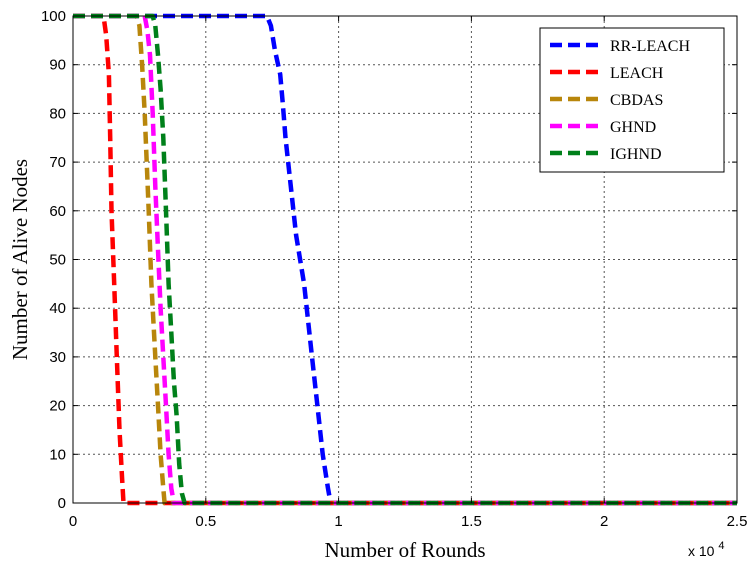 This screenshot has height=568, width=750. What do you see at coordinates (62, 503) in the screenshot?
I see `y-tick-label: 0` at bounding box center [62, 503].